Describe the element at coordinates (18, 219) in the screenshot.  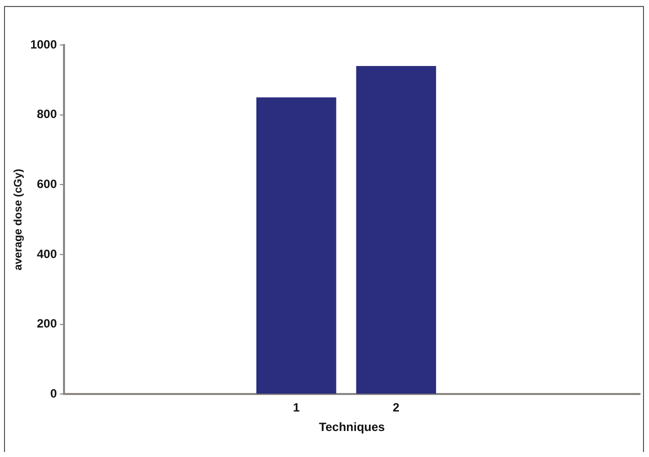
I see `y-axis-title: average dose (cGy)` at that location.